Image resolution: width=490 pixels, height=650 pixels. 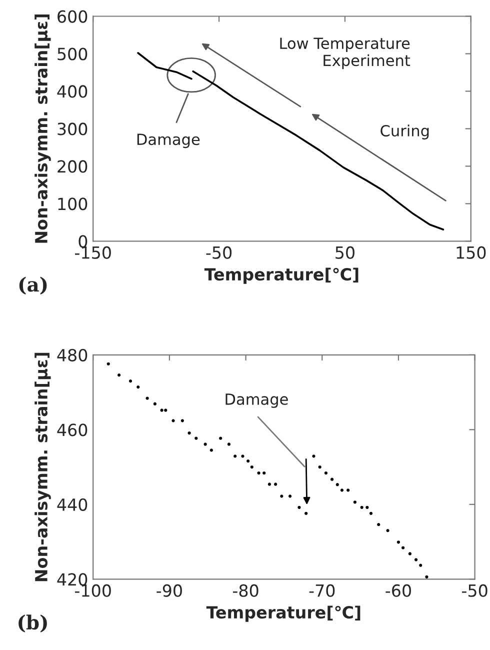 What do you see at coordinates (93, 590) in the screenshot?
I see `x-tick-label: -100` at bounding box center [93, 590].